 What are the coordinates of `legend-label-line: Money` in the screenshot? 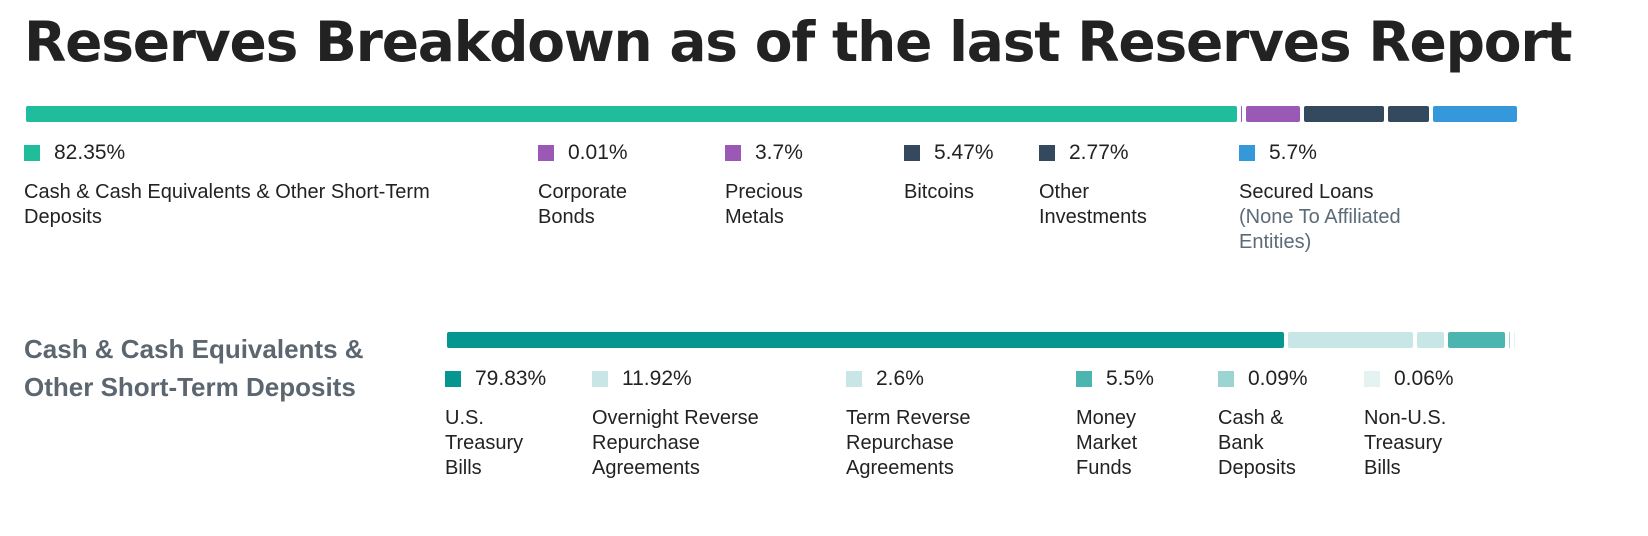 It's located at (1106, 418).